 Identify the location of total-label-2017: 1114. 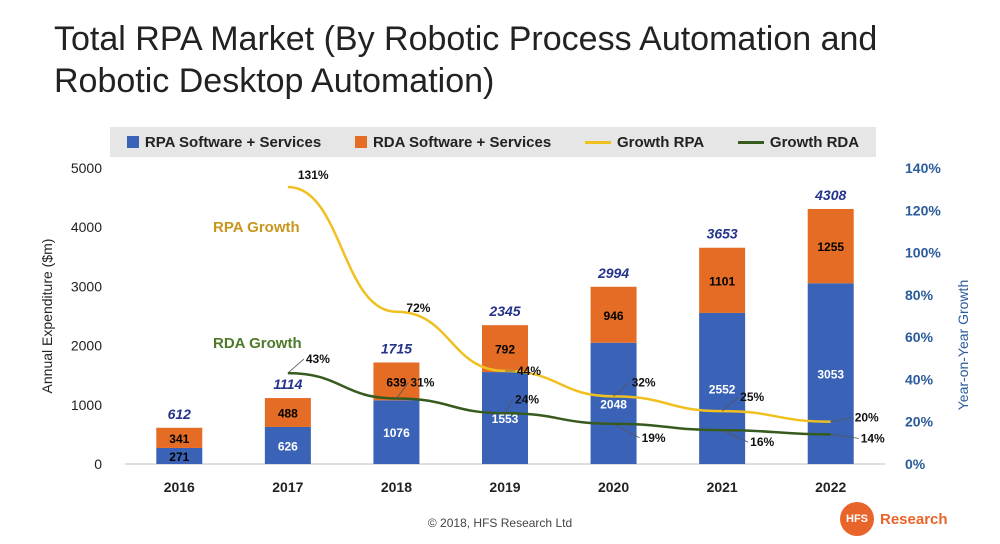
(287, 384).